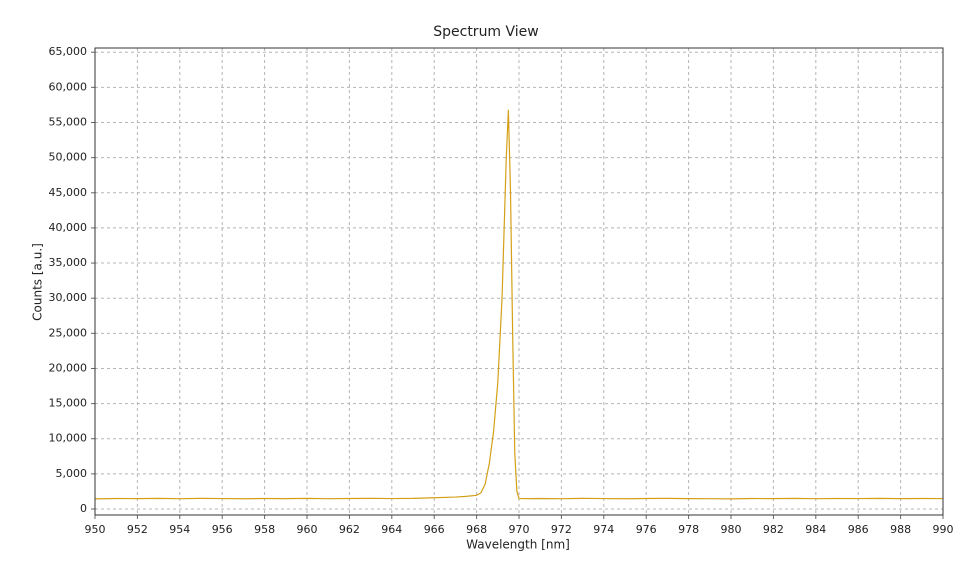 Image resolution: width=972 pixels, height=574 pixels. What do you see at coordinates (68, 332) in the screenshot?
I see `y-tick-label: 25,000` at bounding box center [68, 332].